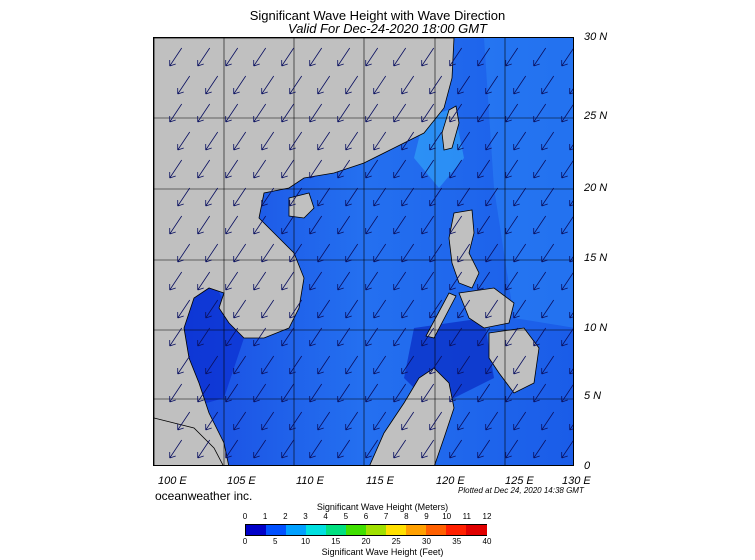  I want to click on colorbar-meter-tick: 4, so click(325, 516).